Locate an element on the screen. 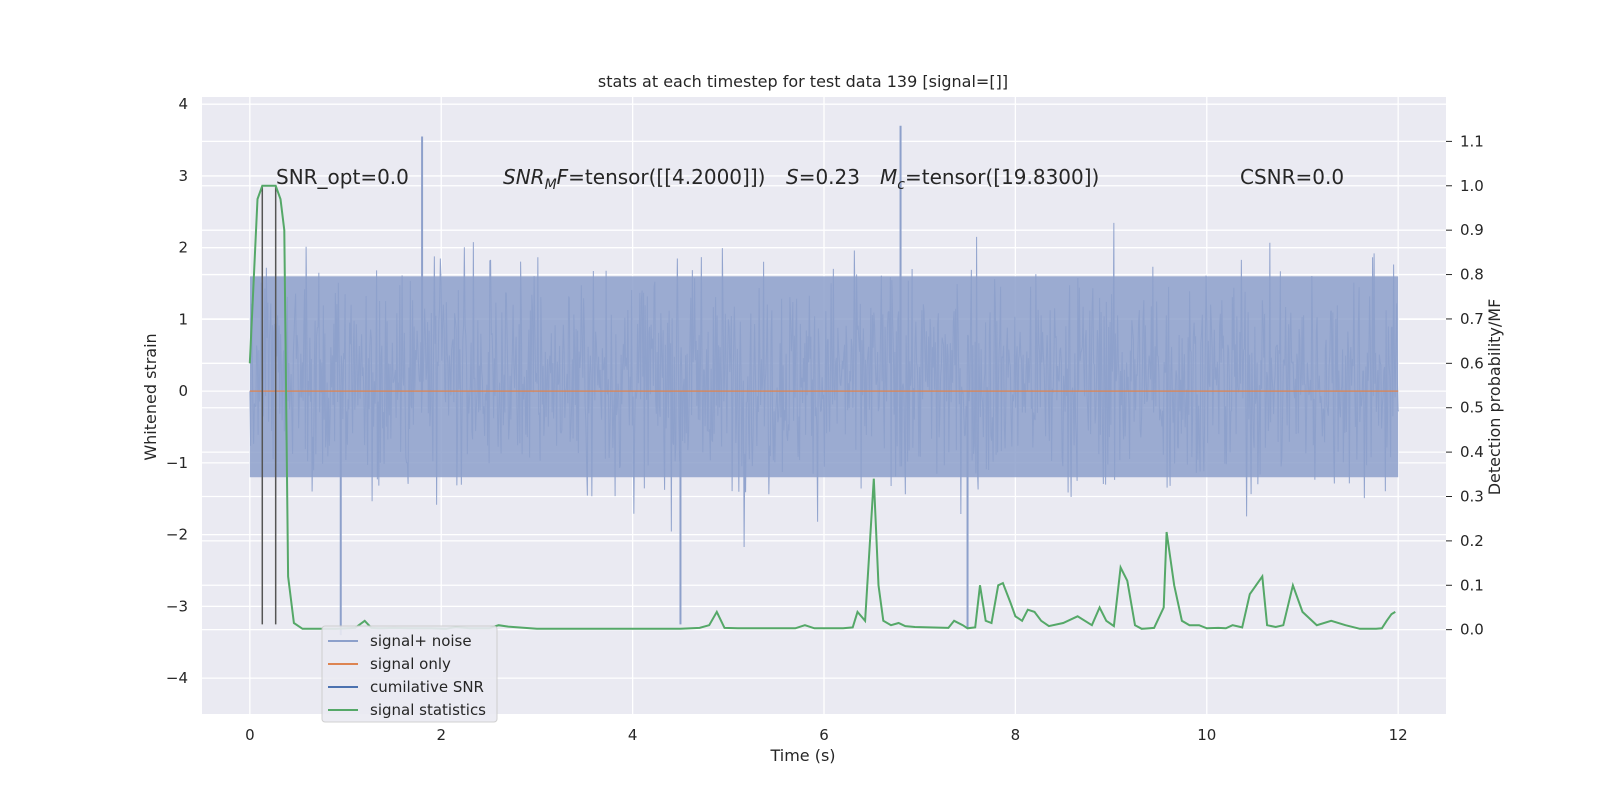  y-right-tick-label: 0.0 is located at coordinates (1472, 630).